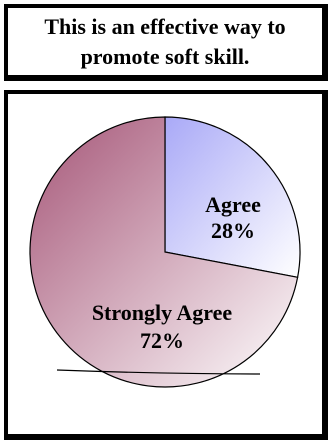 This screenshot has height=444, width=332. I want to click on slice-value-agree: 28%, so click(233, 230).